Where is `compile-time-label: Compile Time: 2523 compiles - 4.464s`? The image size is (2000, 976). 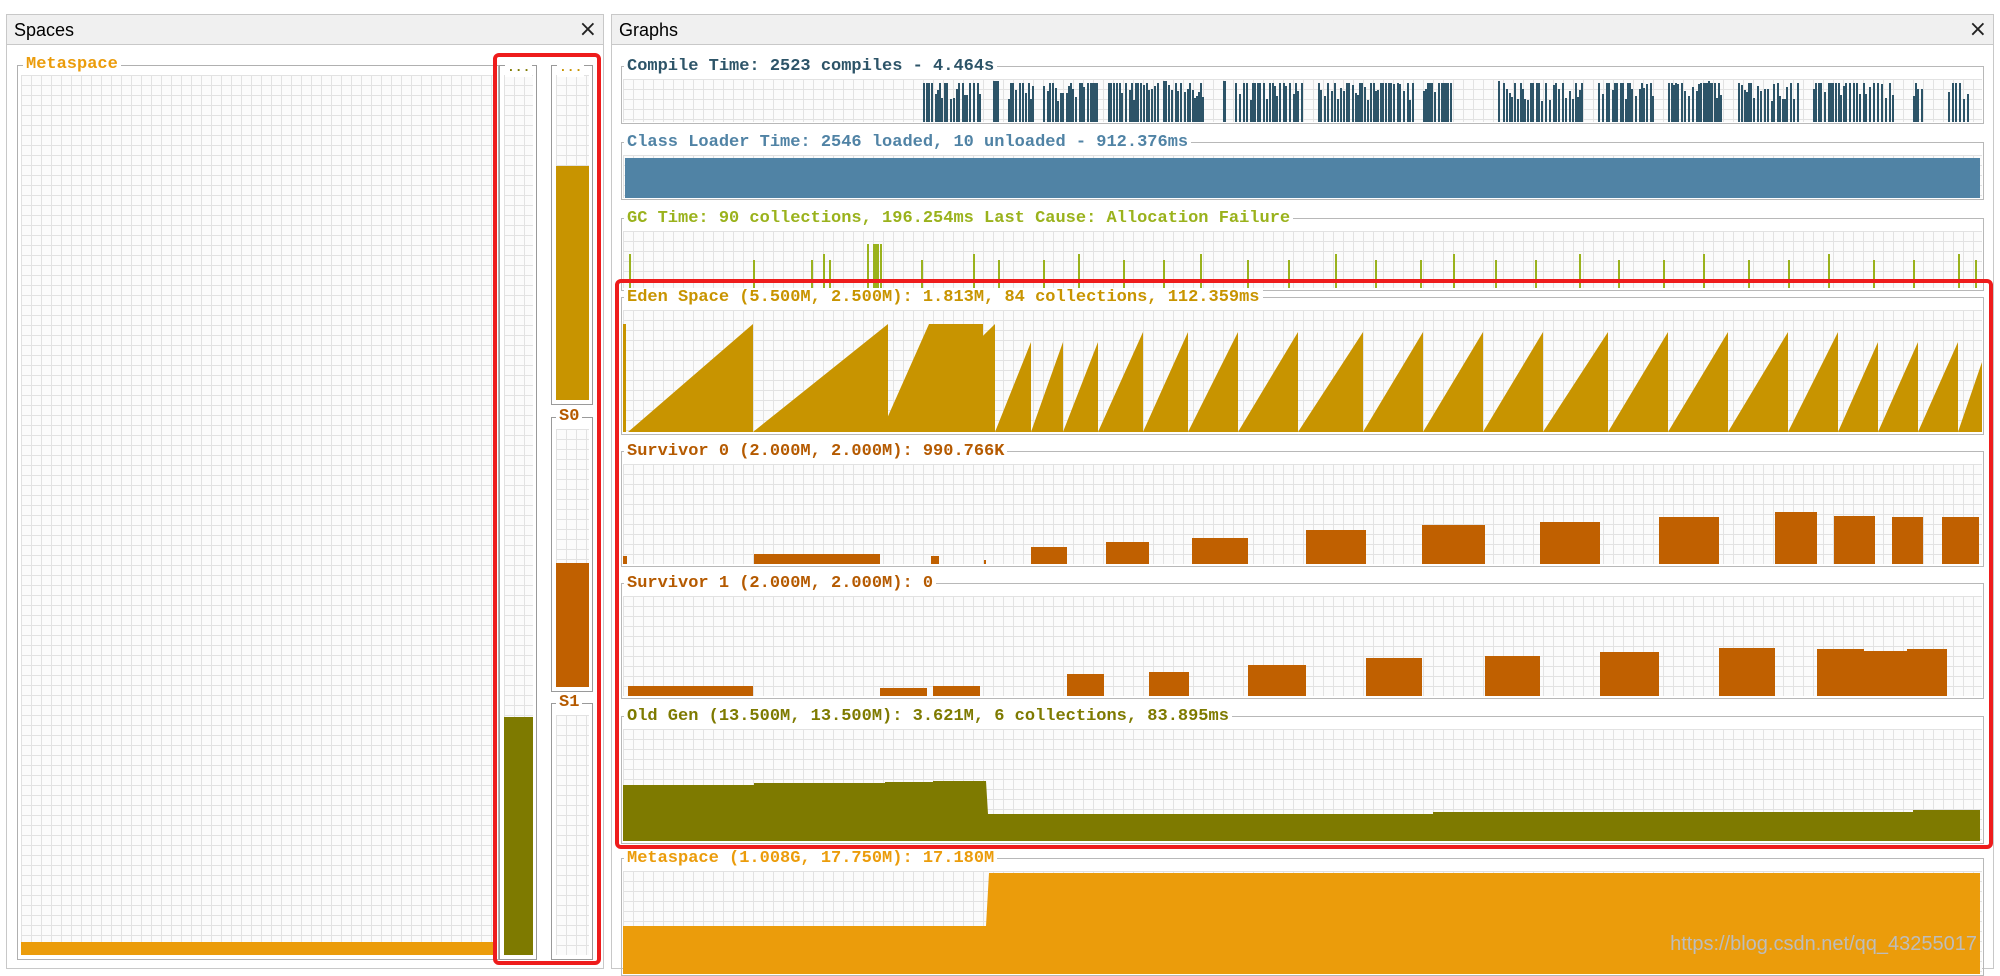 compile-time-label: Compile Time: 2523 compiles - 4.464s is located at coordinates (811, 67).